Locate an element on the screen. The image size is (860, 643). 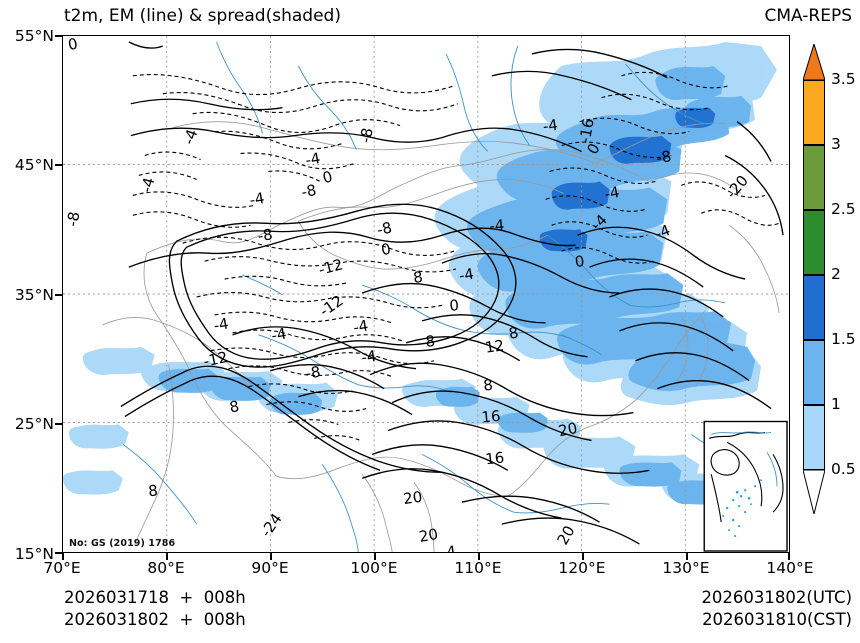
colorbar: 3.5 3 2.5 2 1.5 1 0.5 is located at coordinates (829, 289).